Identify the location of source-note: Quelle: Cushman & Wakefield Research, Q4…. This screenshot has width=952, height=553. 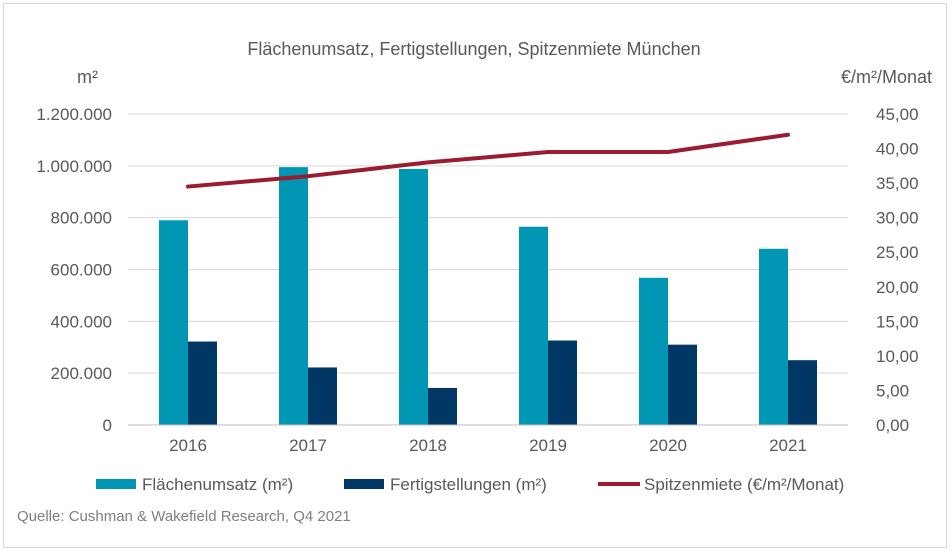
(184, 516).